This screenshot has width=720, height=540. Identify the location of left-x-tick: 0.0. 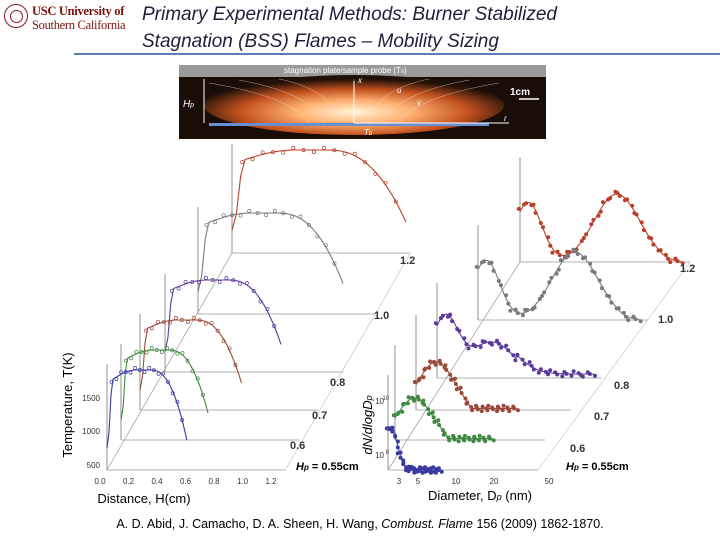
(100, 481).